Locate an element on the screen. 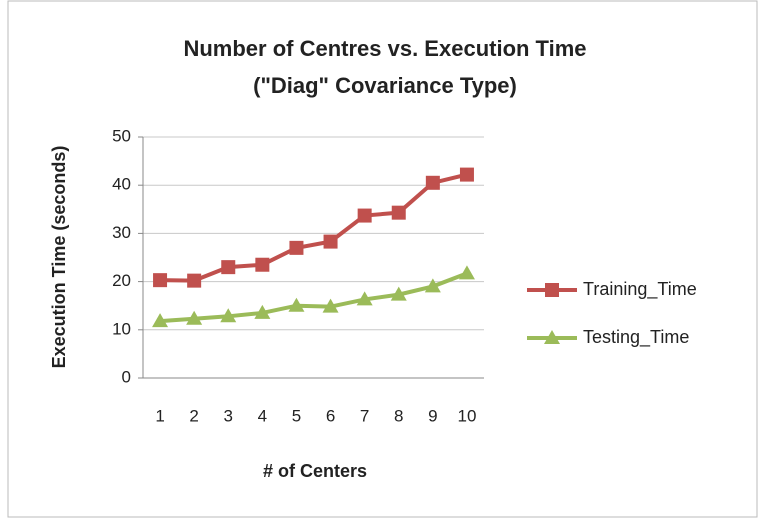 This screenshot has width=759, height=518. x-tick-label: 10 is located at coordinates (466, 415).